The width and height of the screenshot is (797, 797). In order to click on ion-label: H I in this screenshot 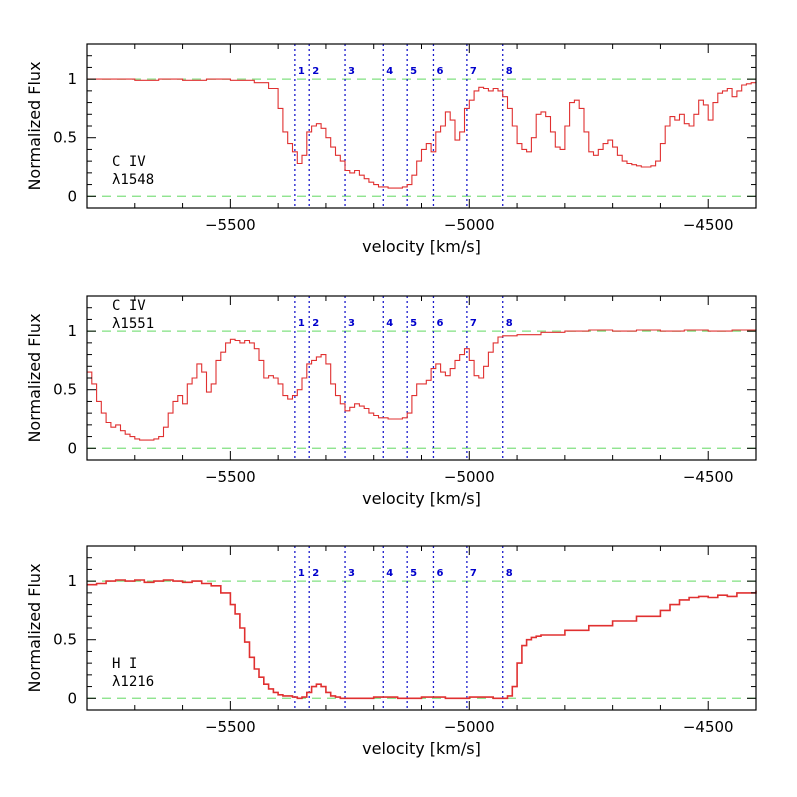, I will do `click(124, 664)`.